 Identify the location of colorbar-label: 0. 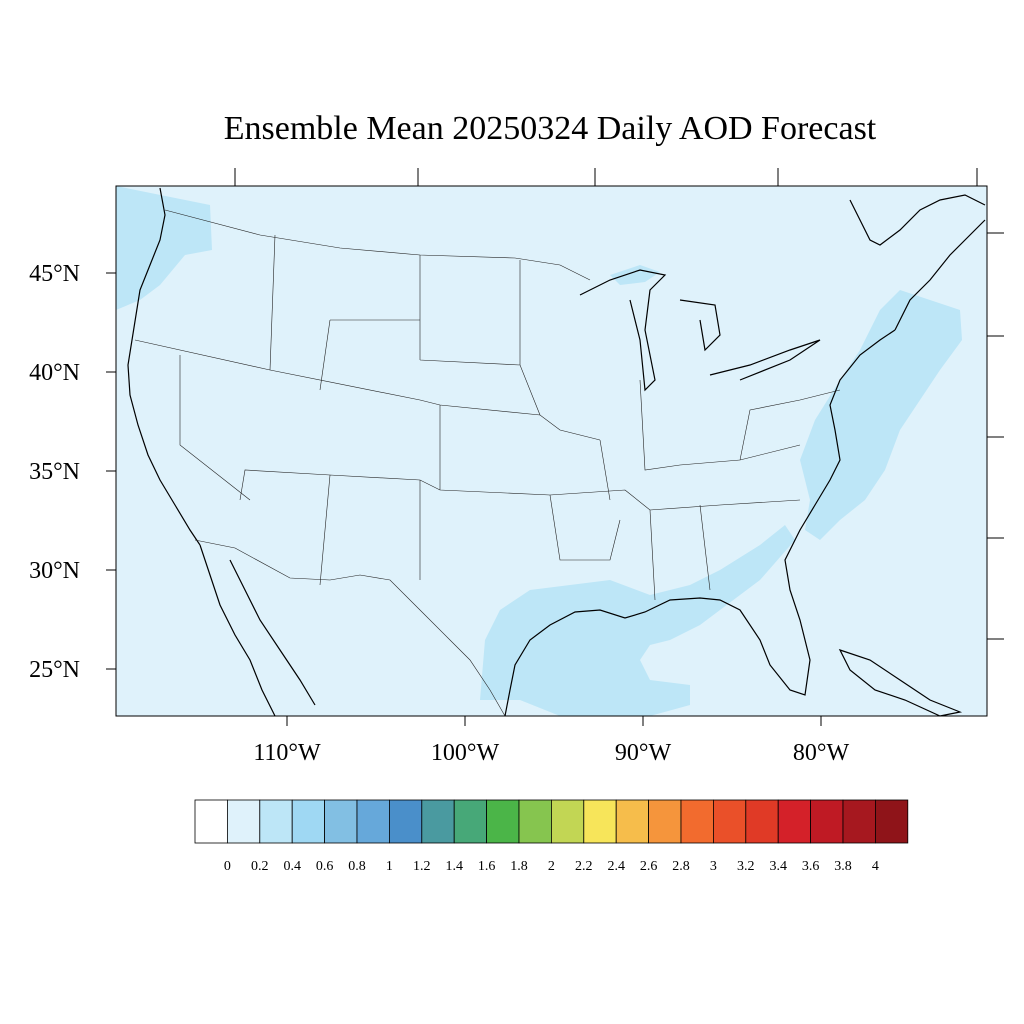
(227, 866).